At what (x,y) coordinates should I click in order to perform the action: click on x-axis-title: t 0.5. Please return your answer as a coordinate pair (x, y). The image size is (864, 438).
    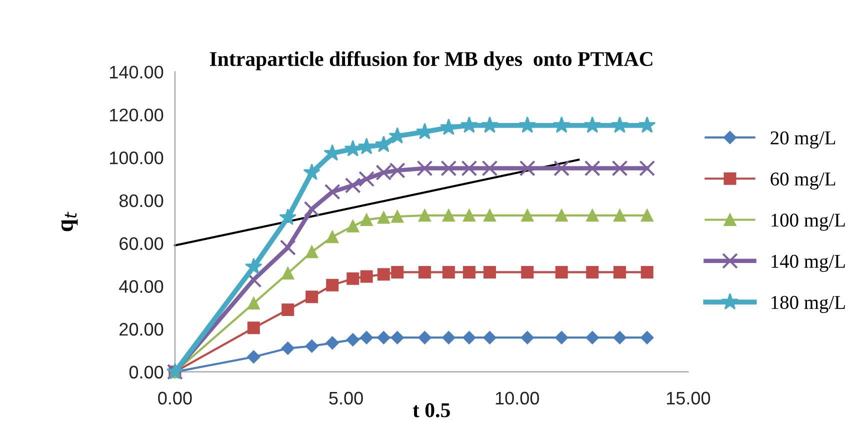
    Looking at the image, I should click on (431, 410).